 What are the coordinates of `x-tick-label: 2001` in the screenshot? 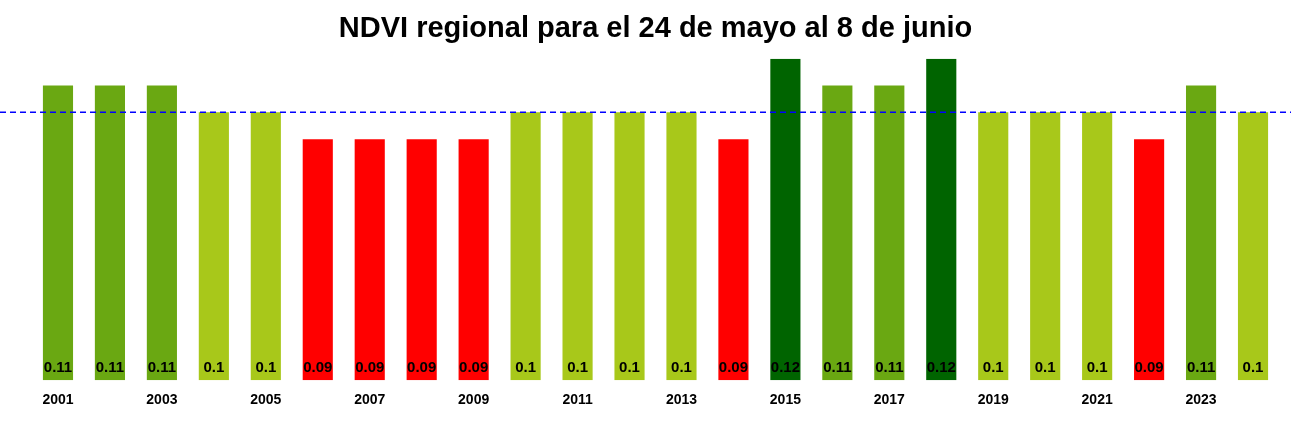 It's located at (58, 399).